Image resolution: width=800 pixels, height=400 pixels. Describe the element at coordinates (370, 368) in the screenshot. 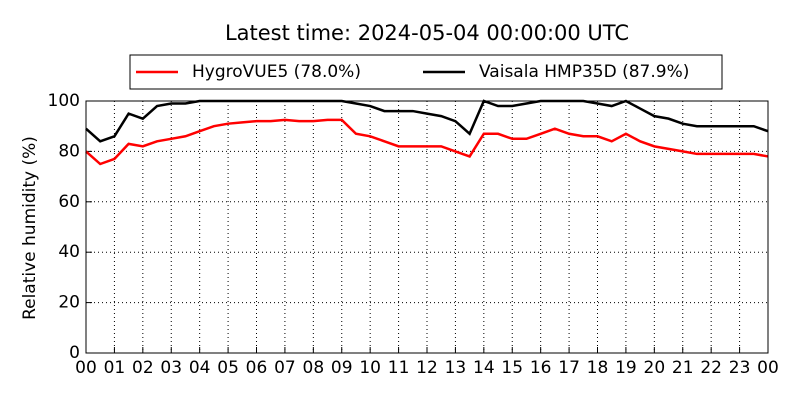

I see `x-tick-label: 10` at that location.